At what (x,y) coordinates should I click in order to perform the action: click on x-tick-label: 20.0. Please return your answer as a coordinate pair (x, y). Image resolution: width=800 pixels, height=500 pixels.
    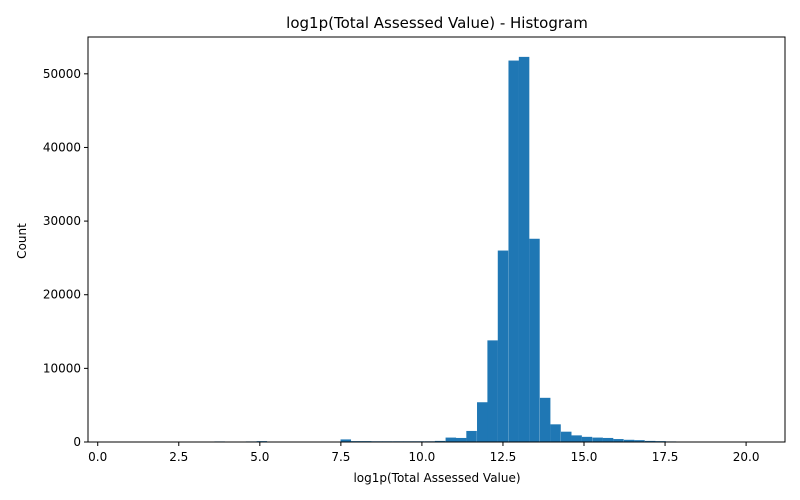
    Looking at the image, I should click on (746, 457).